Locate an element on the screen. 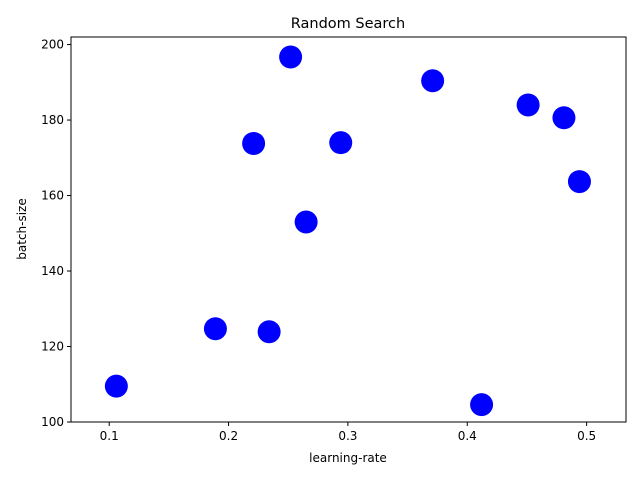 This screenshot has height=480, width=640. y-tick-label: 100 is located at coordinates (52, 422).